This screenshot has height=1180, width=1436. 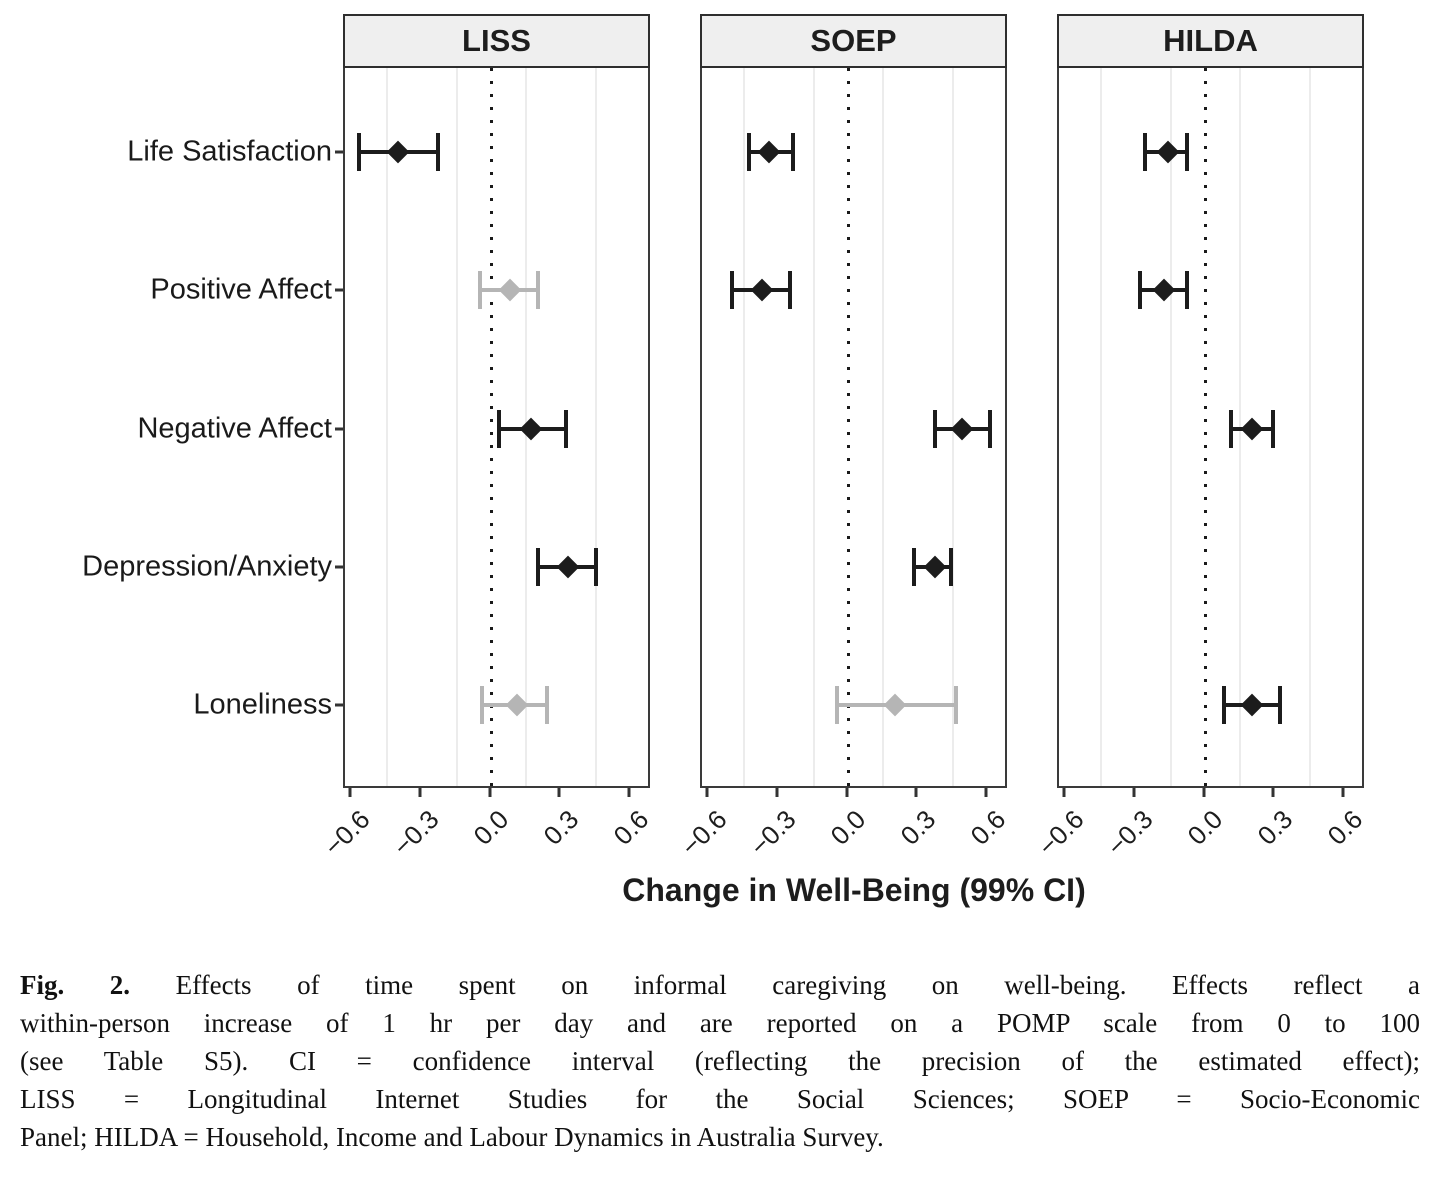 What do you see at coordinates (496, 41) in the screenshot?
I see `panel-title-liss: LISS` at bounding box center [496, 41].